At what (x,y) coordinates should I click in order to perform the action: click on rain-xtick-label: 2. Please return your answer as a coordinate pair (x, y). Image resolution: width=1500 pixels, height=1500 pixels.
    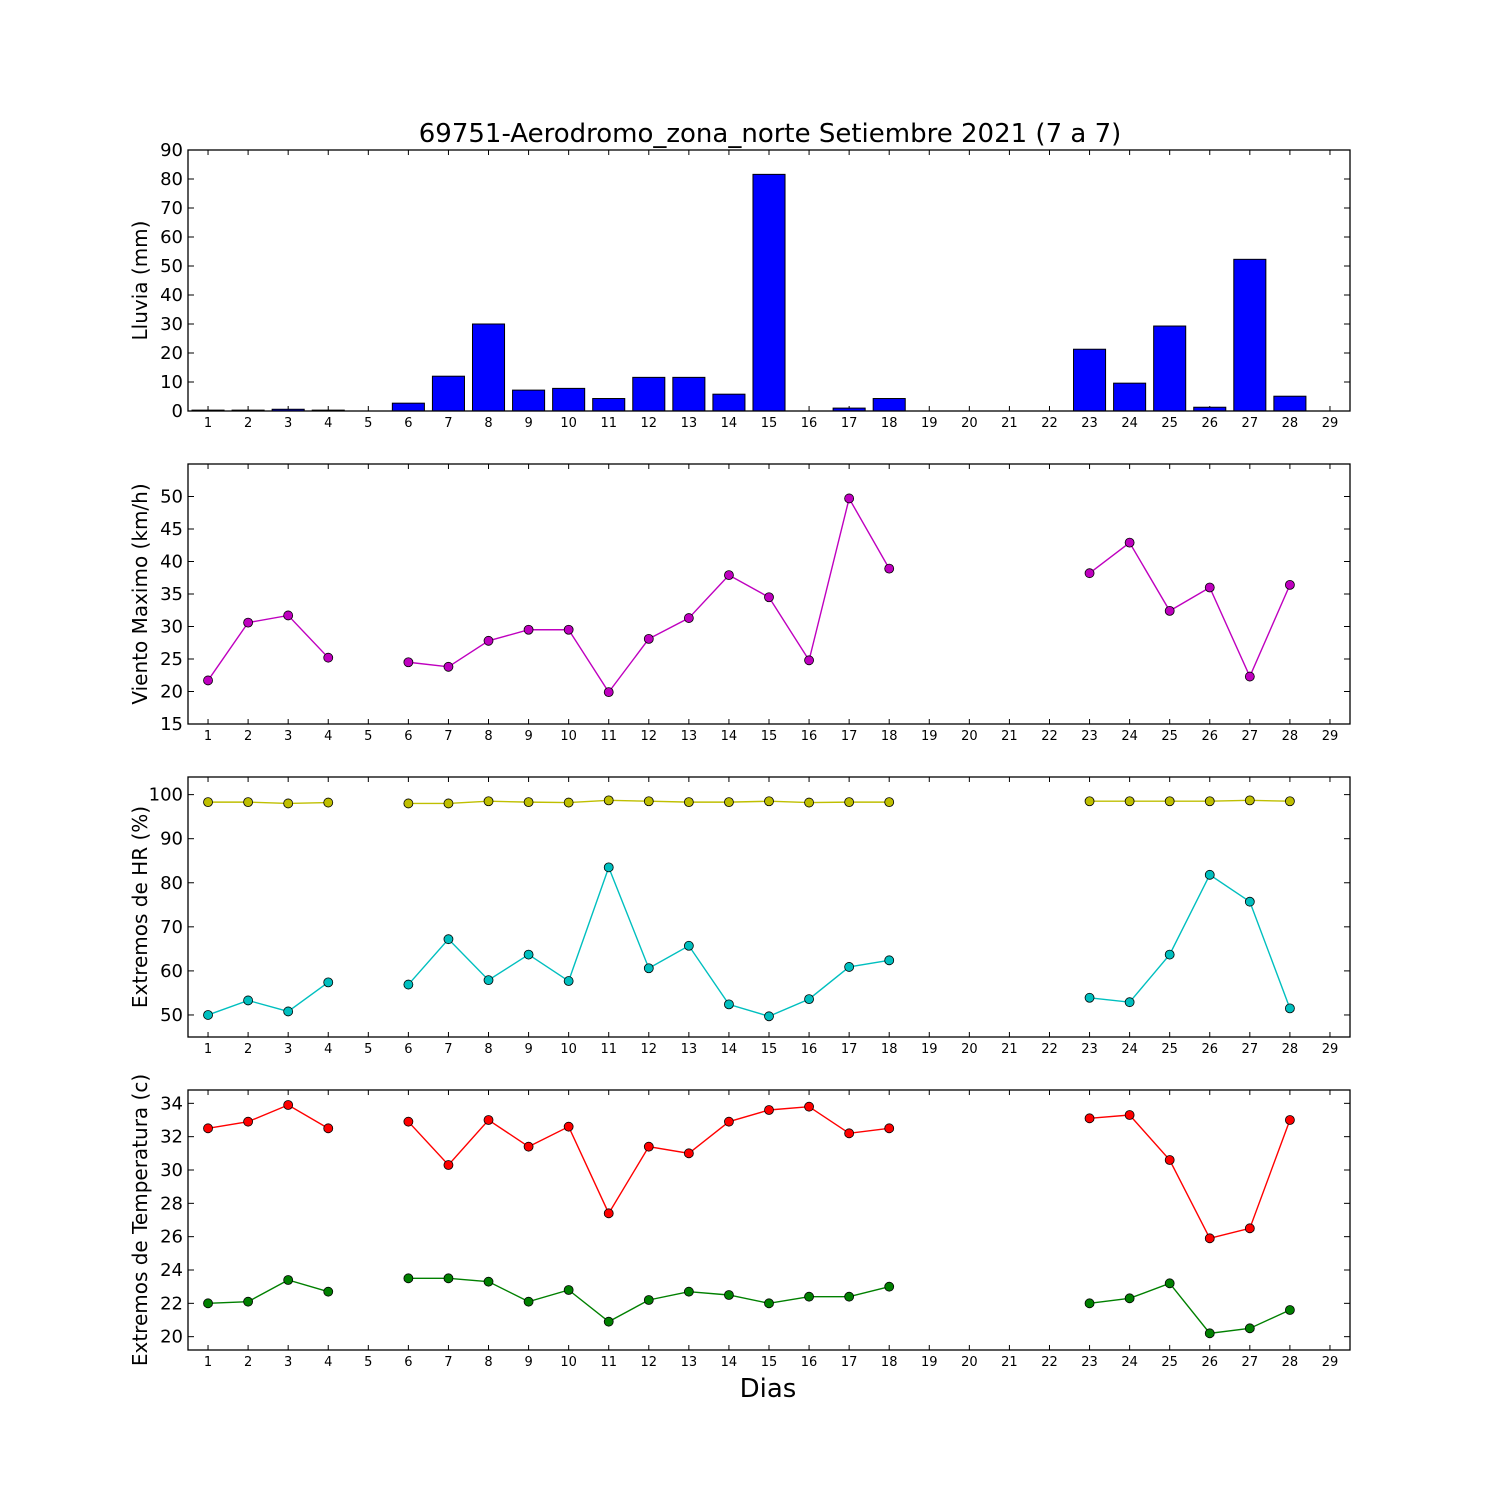
    Looking at the image, I should click on (248, 423).